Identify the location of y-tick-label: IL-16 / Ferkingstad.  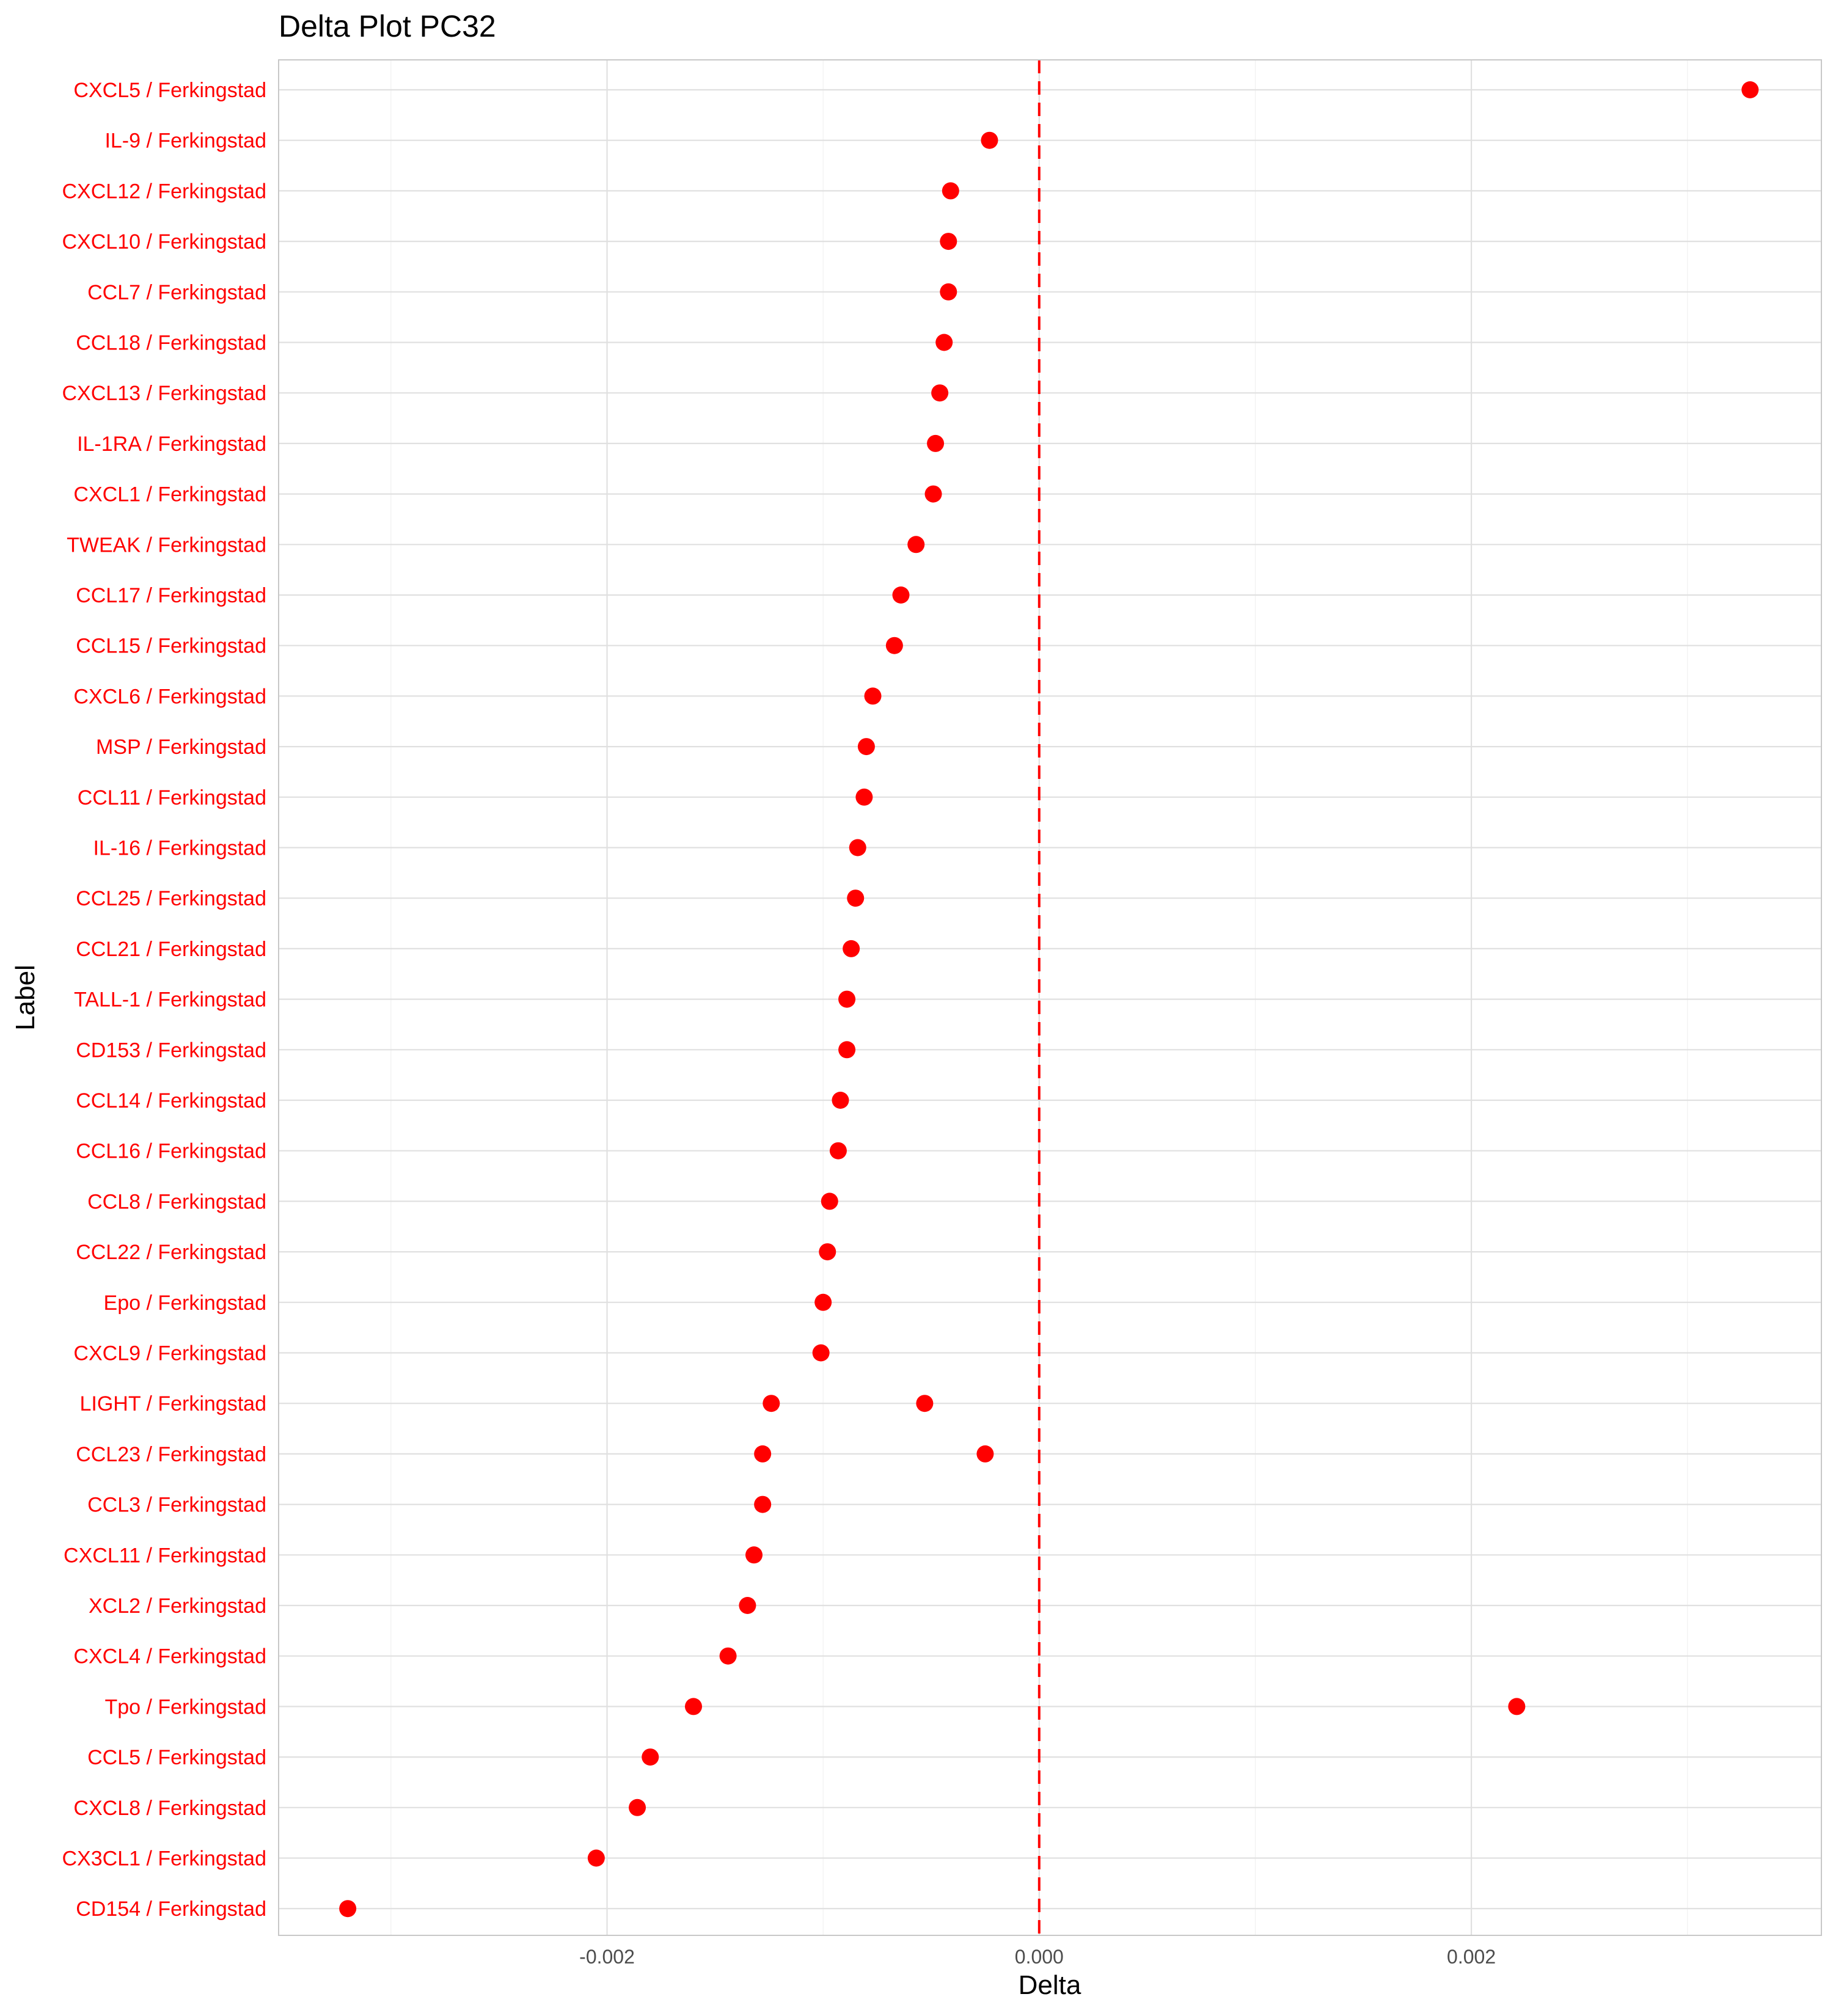
(179, 848).